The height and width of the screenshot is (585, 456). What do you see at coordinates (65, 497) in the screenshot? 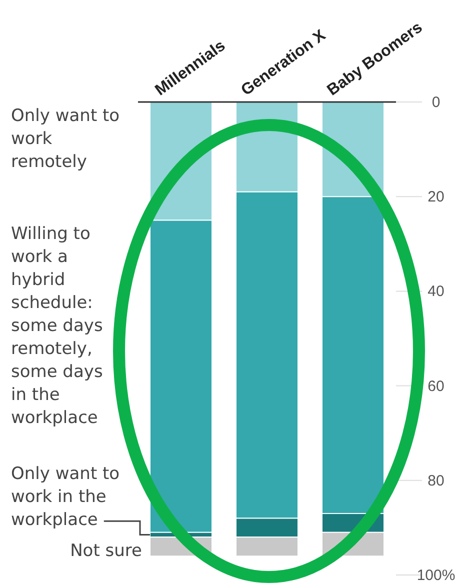
I see `series-label: Only want to work in the workplace` at bounding box center [65, 497].